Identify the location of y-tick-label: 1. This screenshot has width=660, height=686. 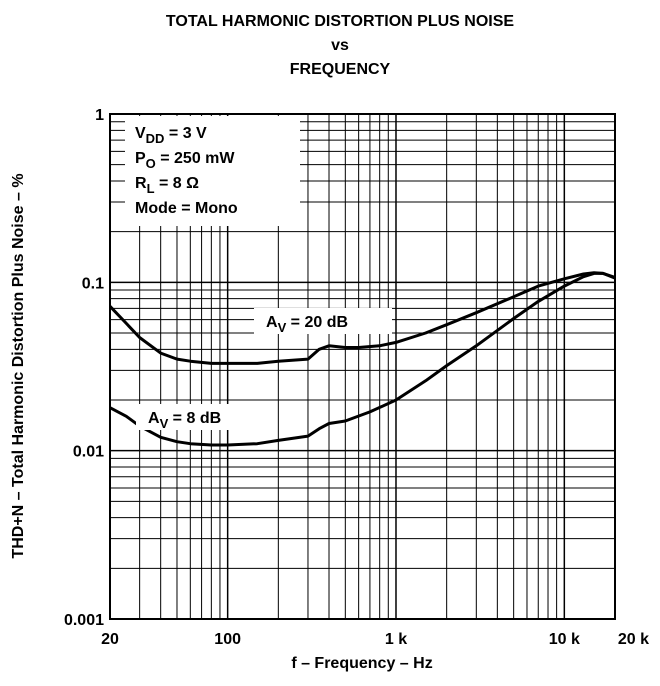
(99, 115).